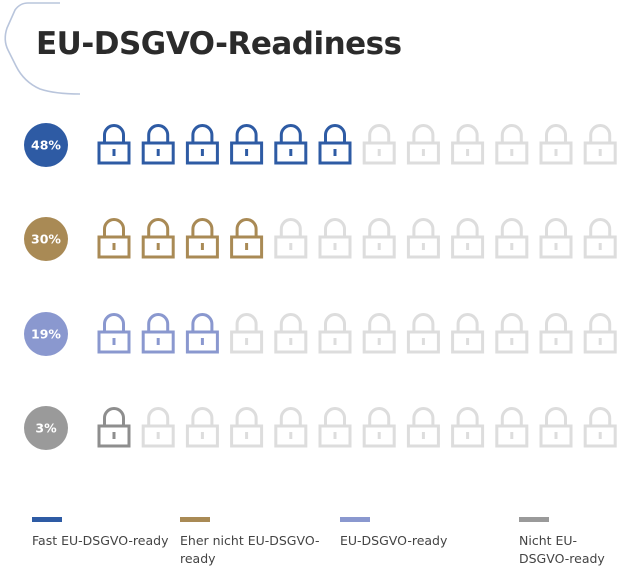 This screenshot has width=620, height=582. I want to click on percentage-badge: 30%, so click(46, 239).